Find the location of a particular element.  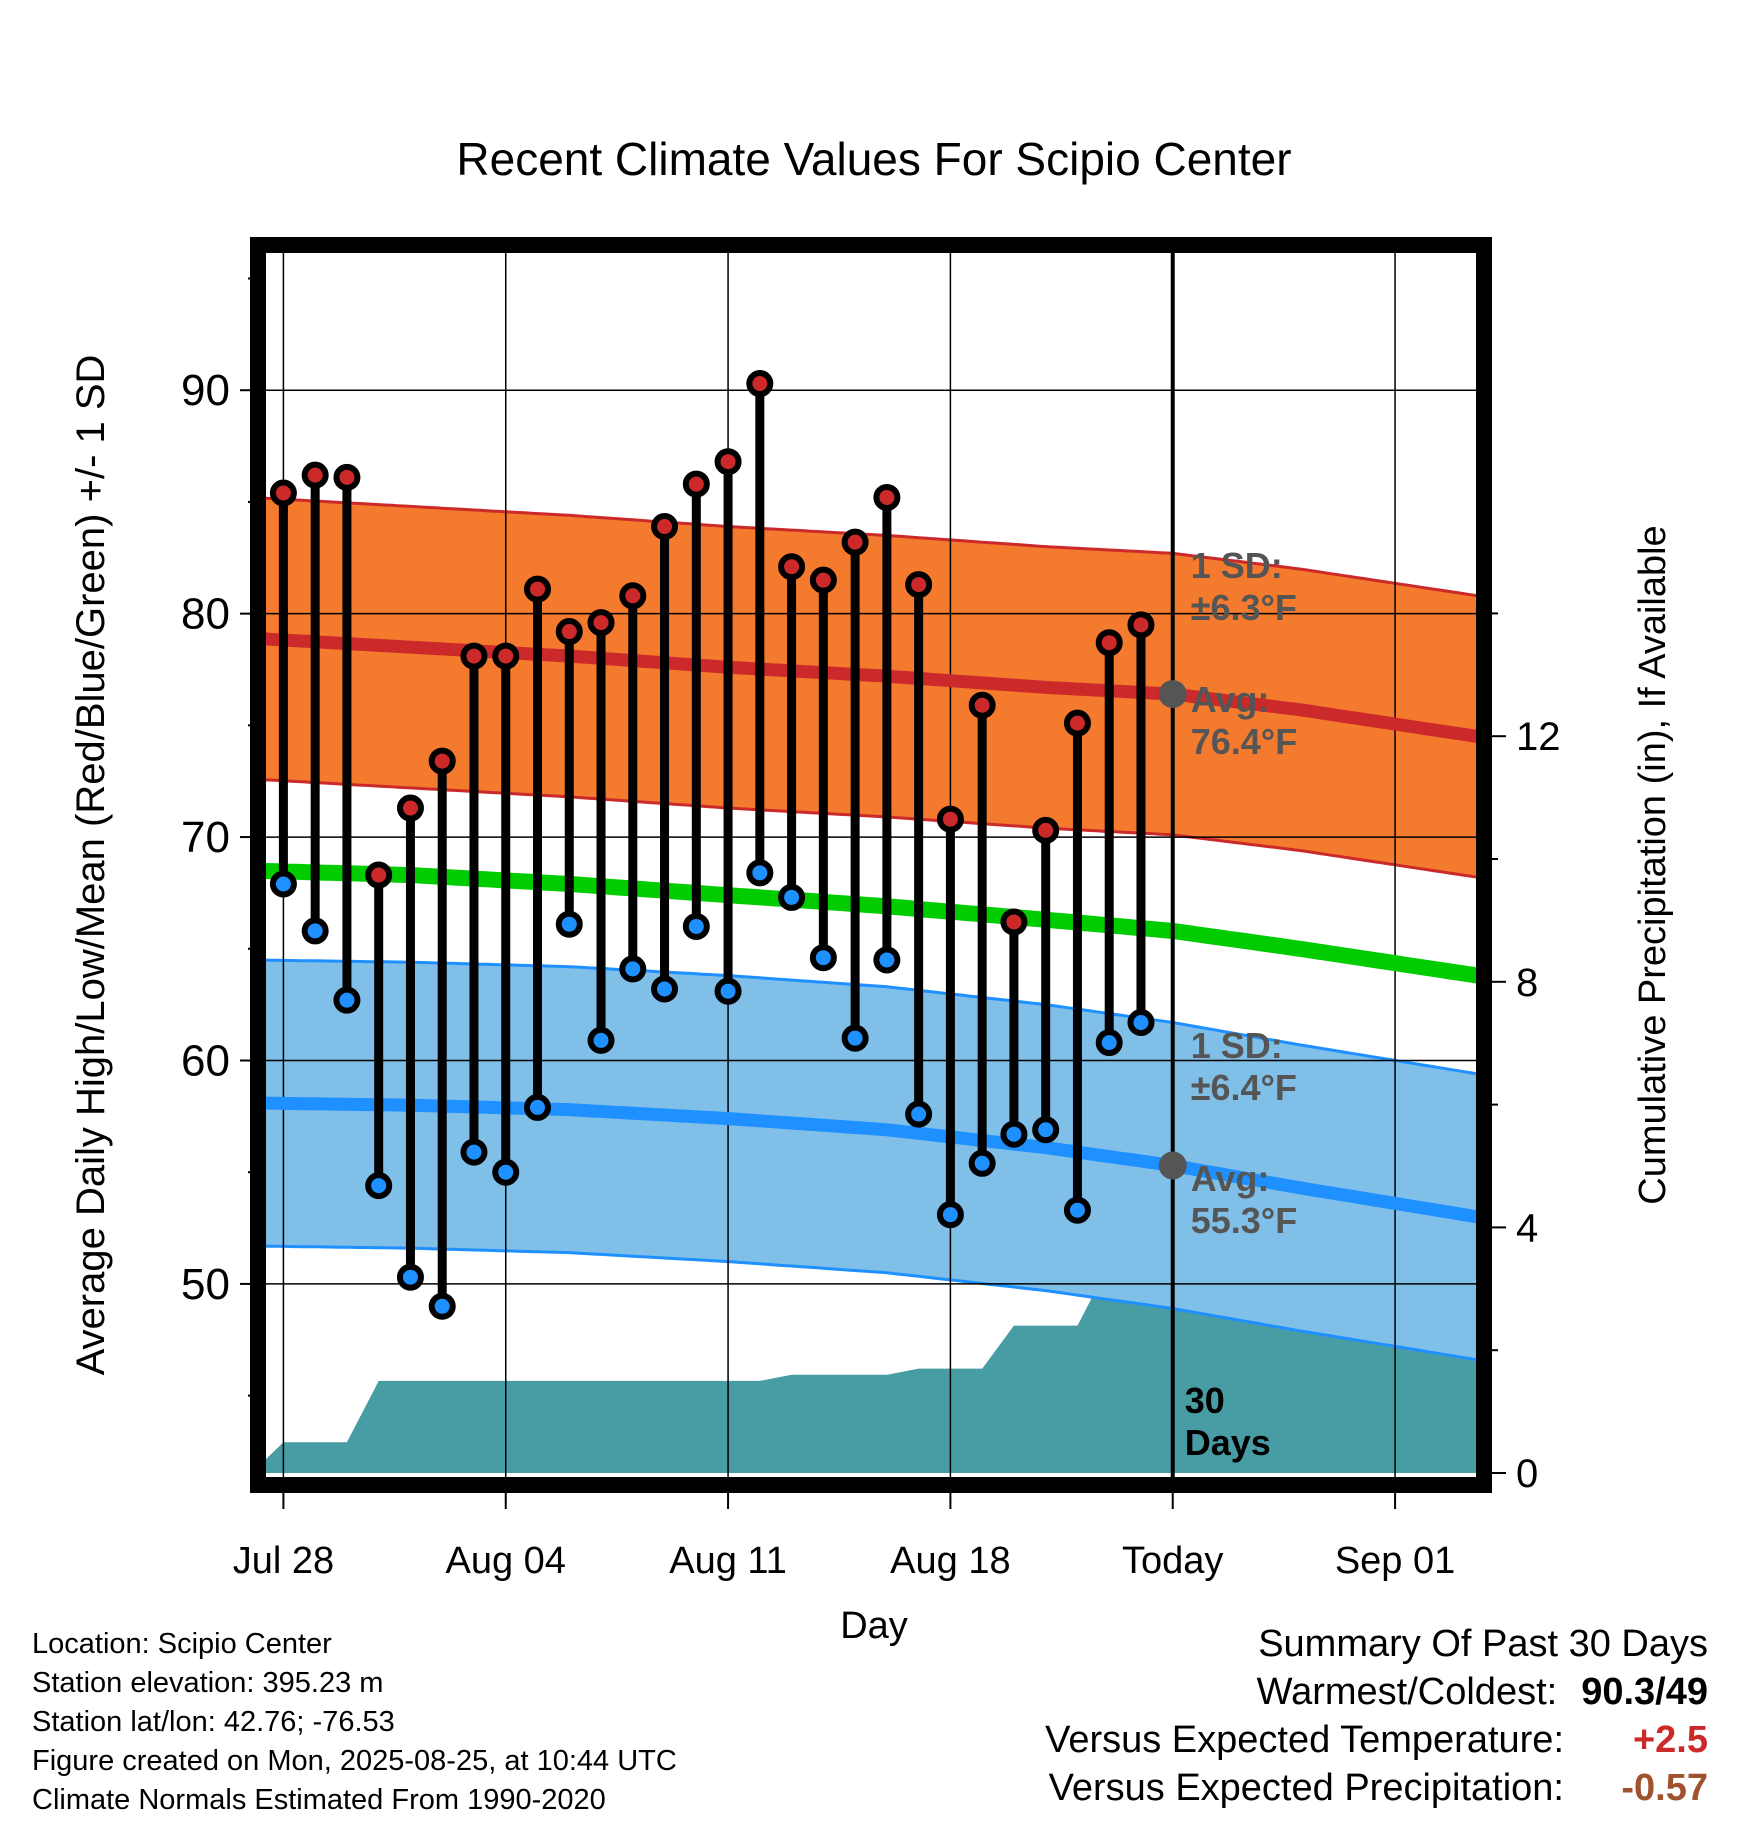

y2-tick-label: 12 is located at coordinates (1538, 737).